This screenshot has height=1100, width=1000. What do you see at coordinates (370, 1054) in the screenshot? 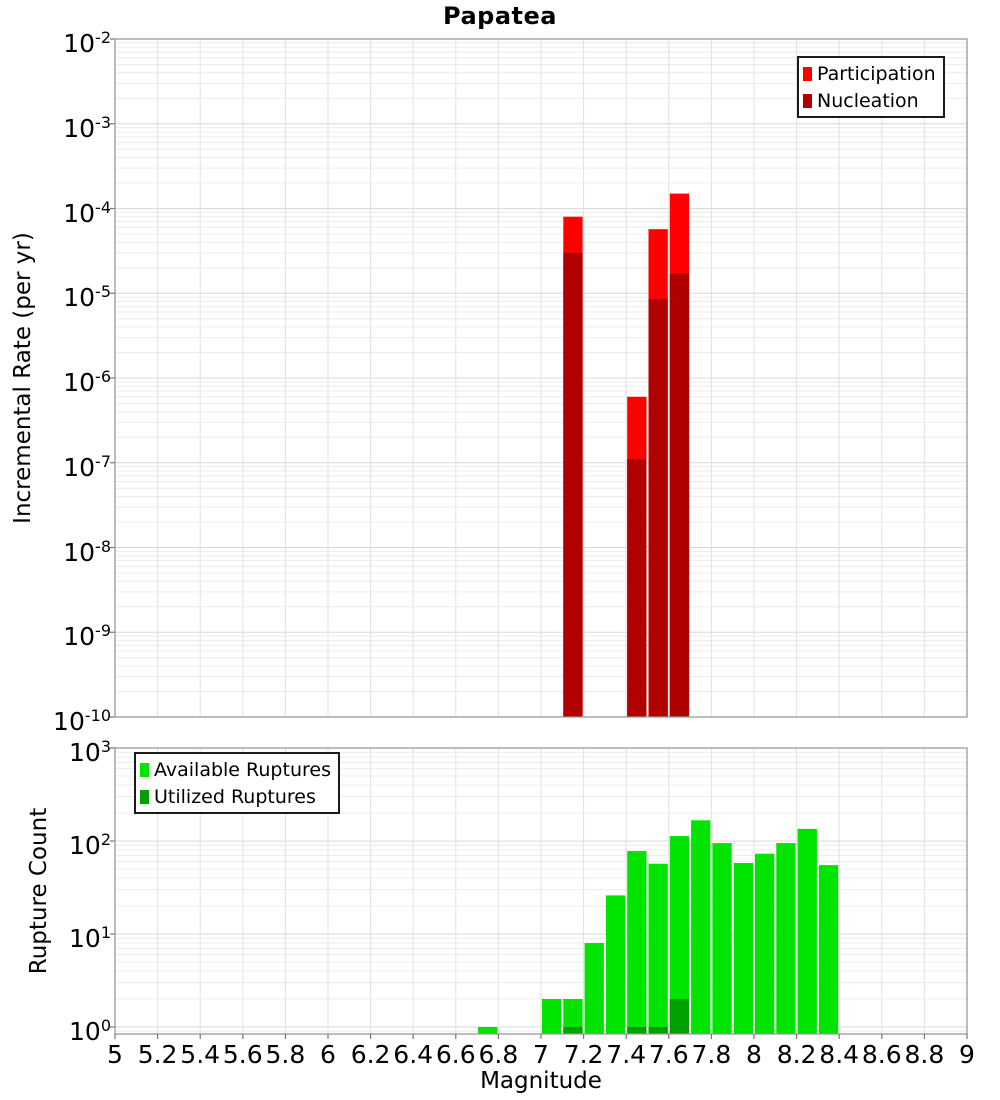
I see `x-tick-label: 6.2` at bounding box center [370, 1054].